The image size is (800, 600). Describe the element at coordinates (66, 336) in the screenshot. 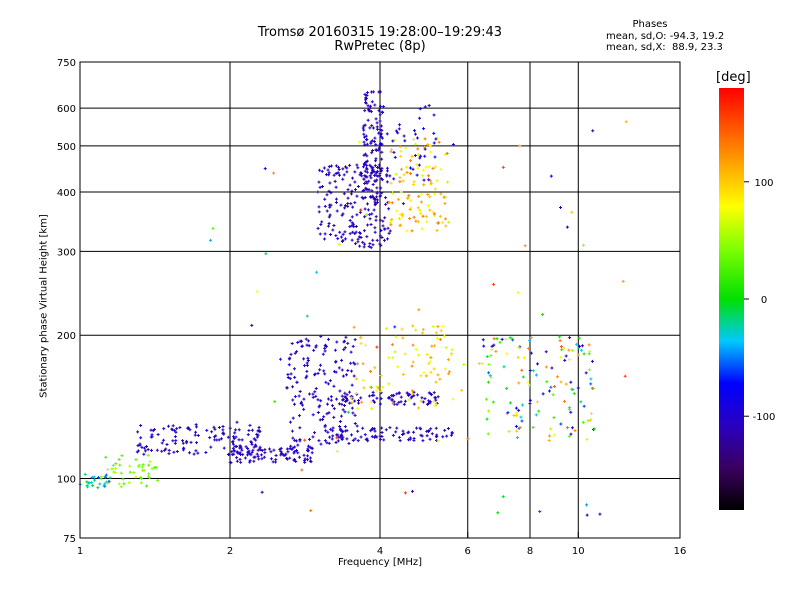

I see `y-tick-label: 200` at that location.